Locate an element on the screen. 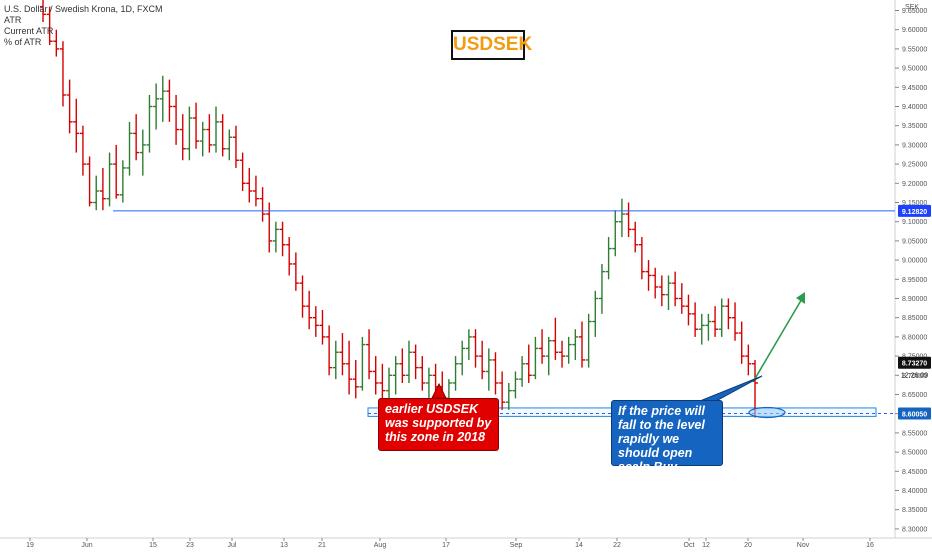  x-tick-label: 23 is located at coordinates (190, 545).